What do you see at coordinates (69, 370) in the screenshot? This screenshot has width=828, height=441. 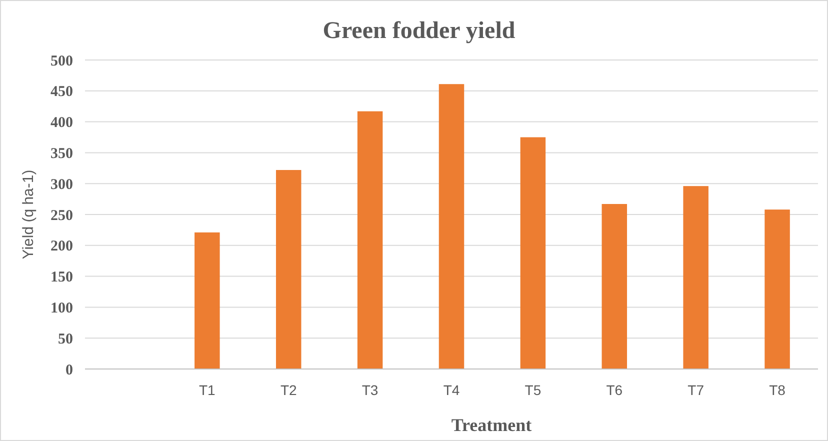 I see `y-tick-label: 0` at bounding box center [69, 370].